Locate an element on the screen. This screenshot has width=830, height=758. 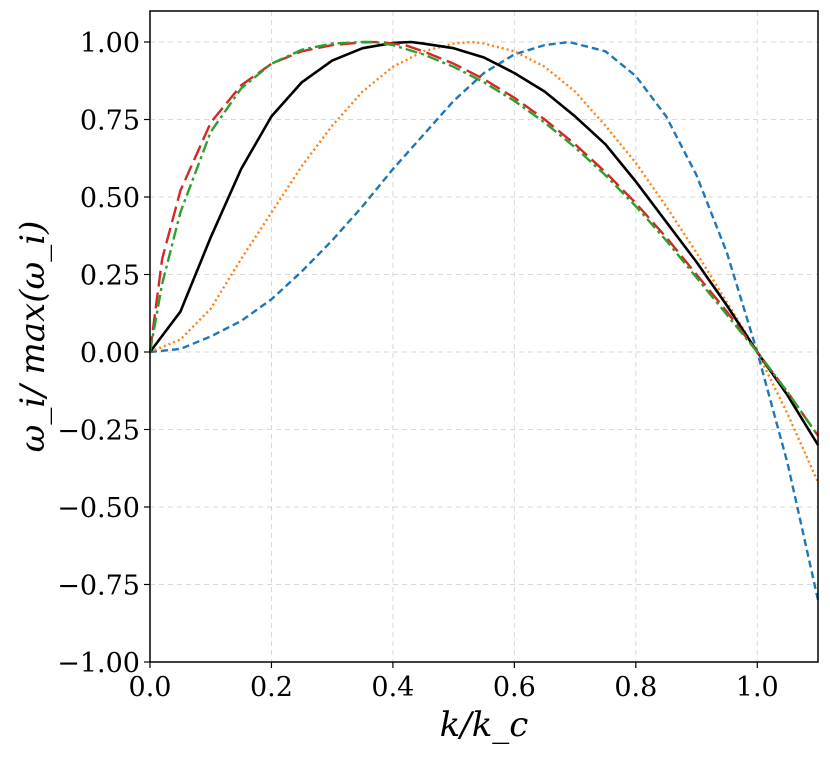
x-tick-label: 0.6 is located at coordinates (514, 687).